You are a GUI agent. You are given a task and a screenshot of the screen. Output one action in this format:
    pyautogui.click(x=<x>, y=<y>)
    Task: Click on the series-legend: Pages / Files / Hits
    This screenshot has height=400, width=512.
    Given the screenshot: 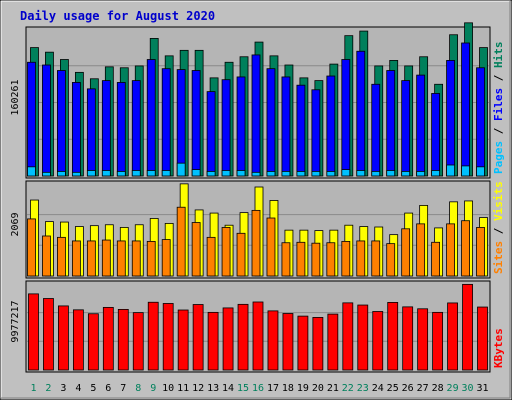 What is the action you would take?
    pyautogui.click(x=498, y=108)
    